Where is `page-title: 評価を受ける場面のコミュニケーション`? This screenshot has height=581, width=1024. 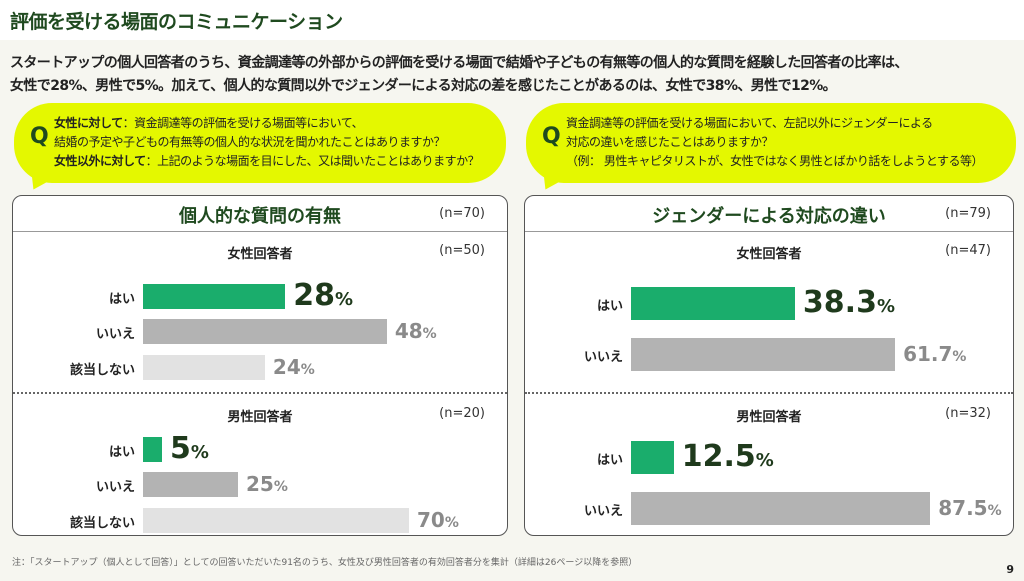
page-title: 評価を受ける場面のコミュニケーション is located at coordinates (176, 22).